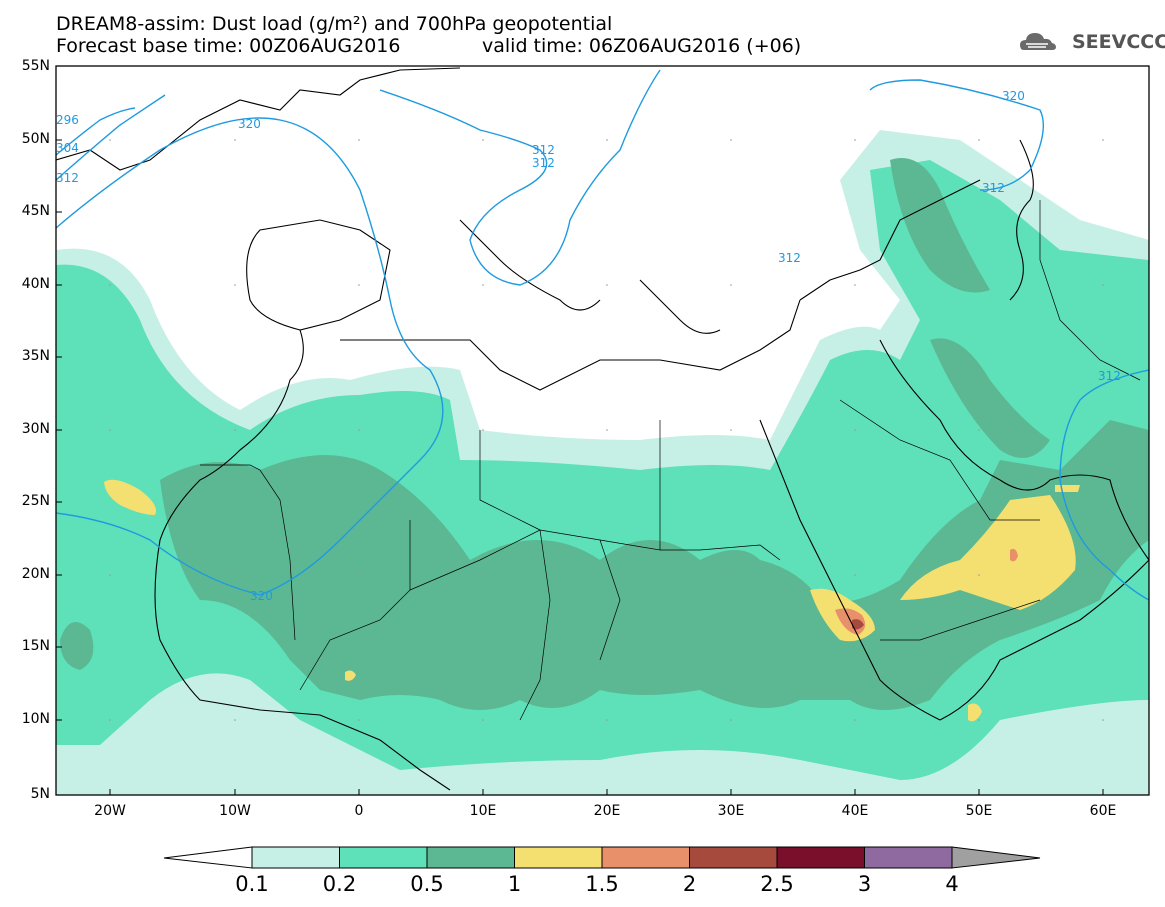  Describe the element at coordinates (40, 794) in the screenshot. I see `lat-label: 5N` at that location.